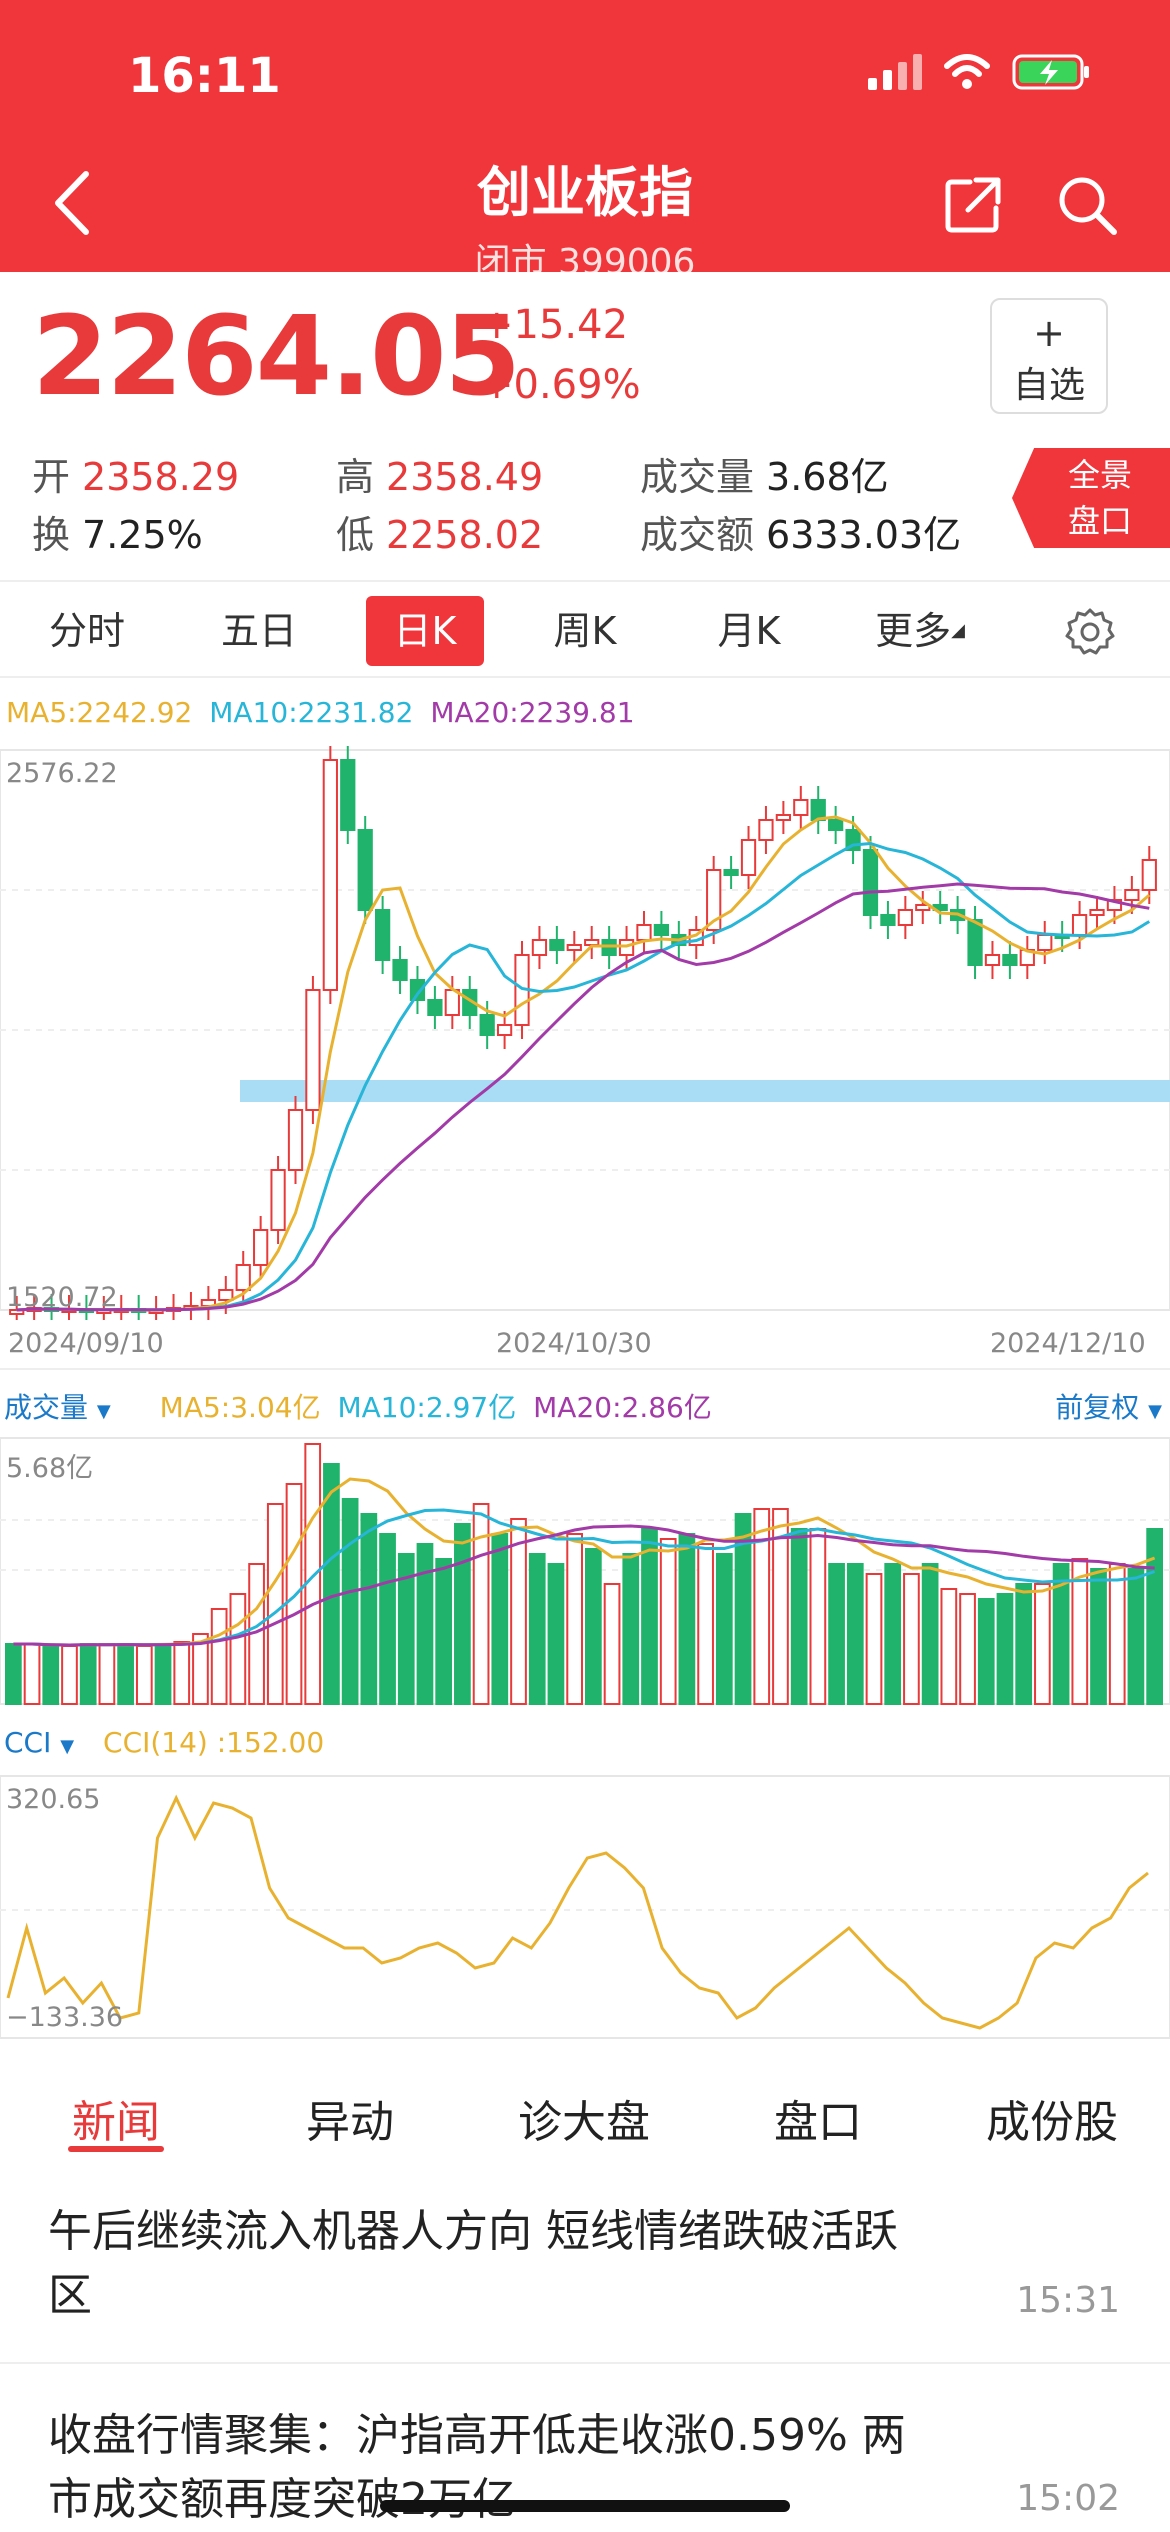  What do you see at coordinates (116, 2122) in the screenshot?
I see `tab-news: 新闻` at bounding box center [116, 2122].